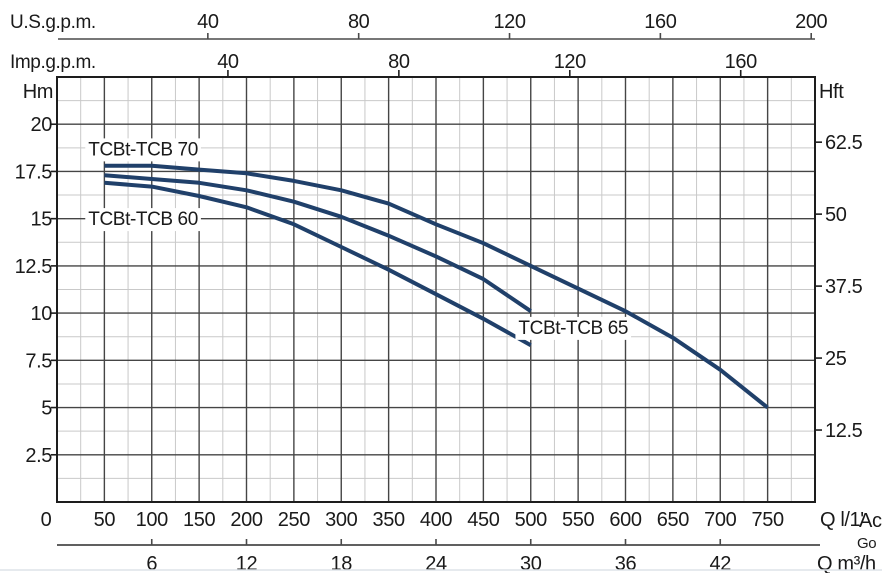 The height and width of the screenshot is (573, 882). What do you see at coordinates (42, 314) in the screenshot?
I see `hm-tick-label: 10` at bounding box center [42, 314].